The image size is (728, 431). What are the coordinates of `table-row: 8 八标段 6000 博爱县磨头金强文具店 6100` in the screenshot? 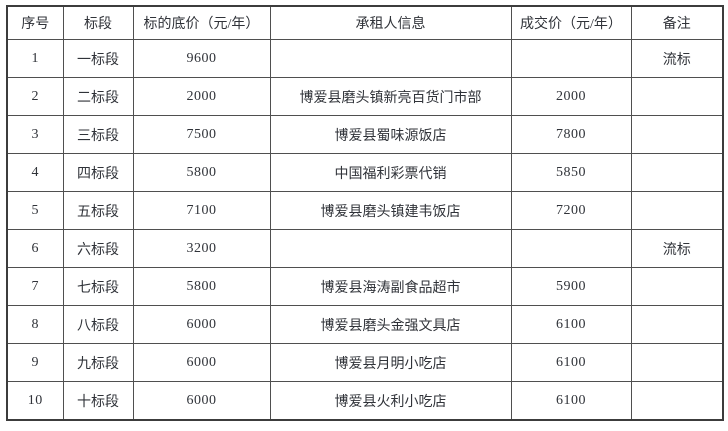 It's located at (365, 324).